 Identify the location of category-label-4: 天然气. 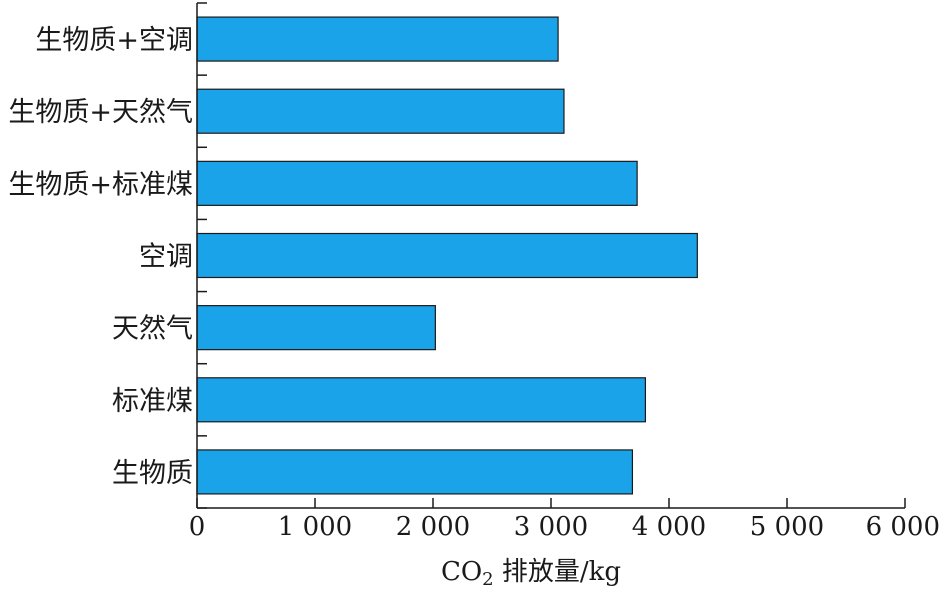
(152, 329).